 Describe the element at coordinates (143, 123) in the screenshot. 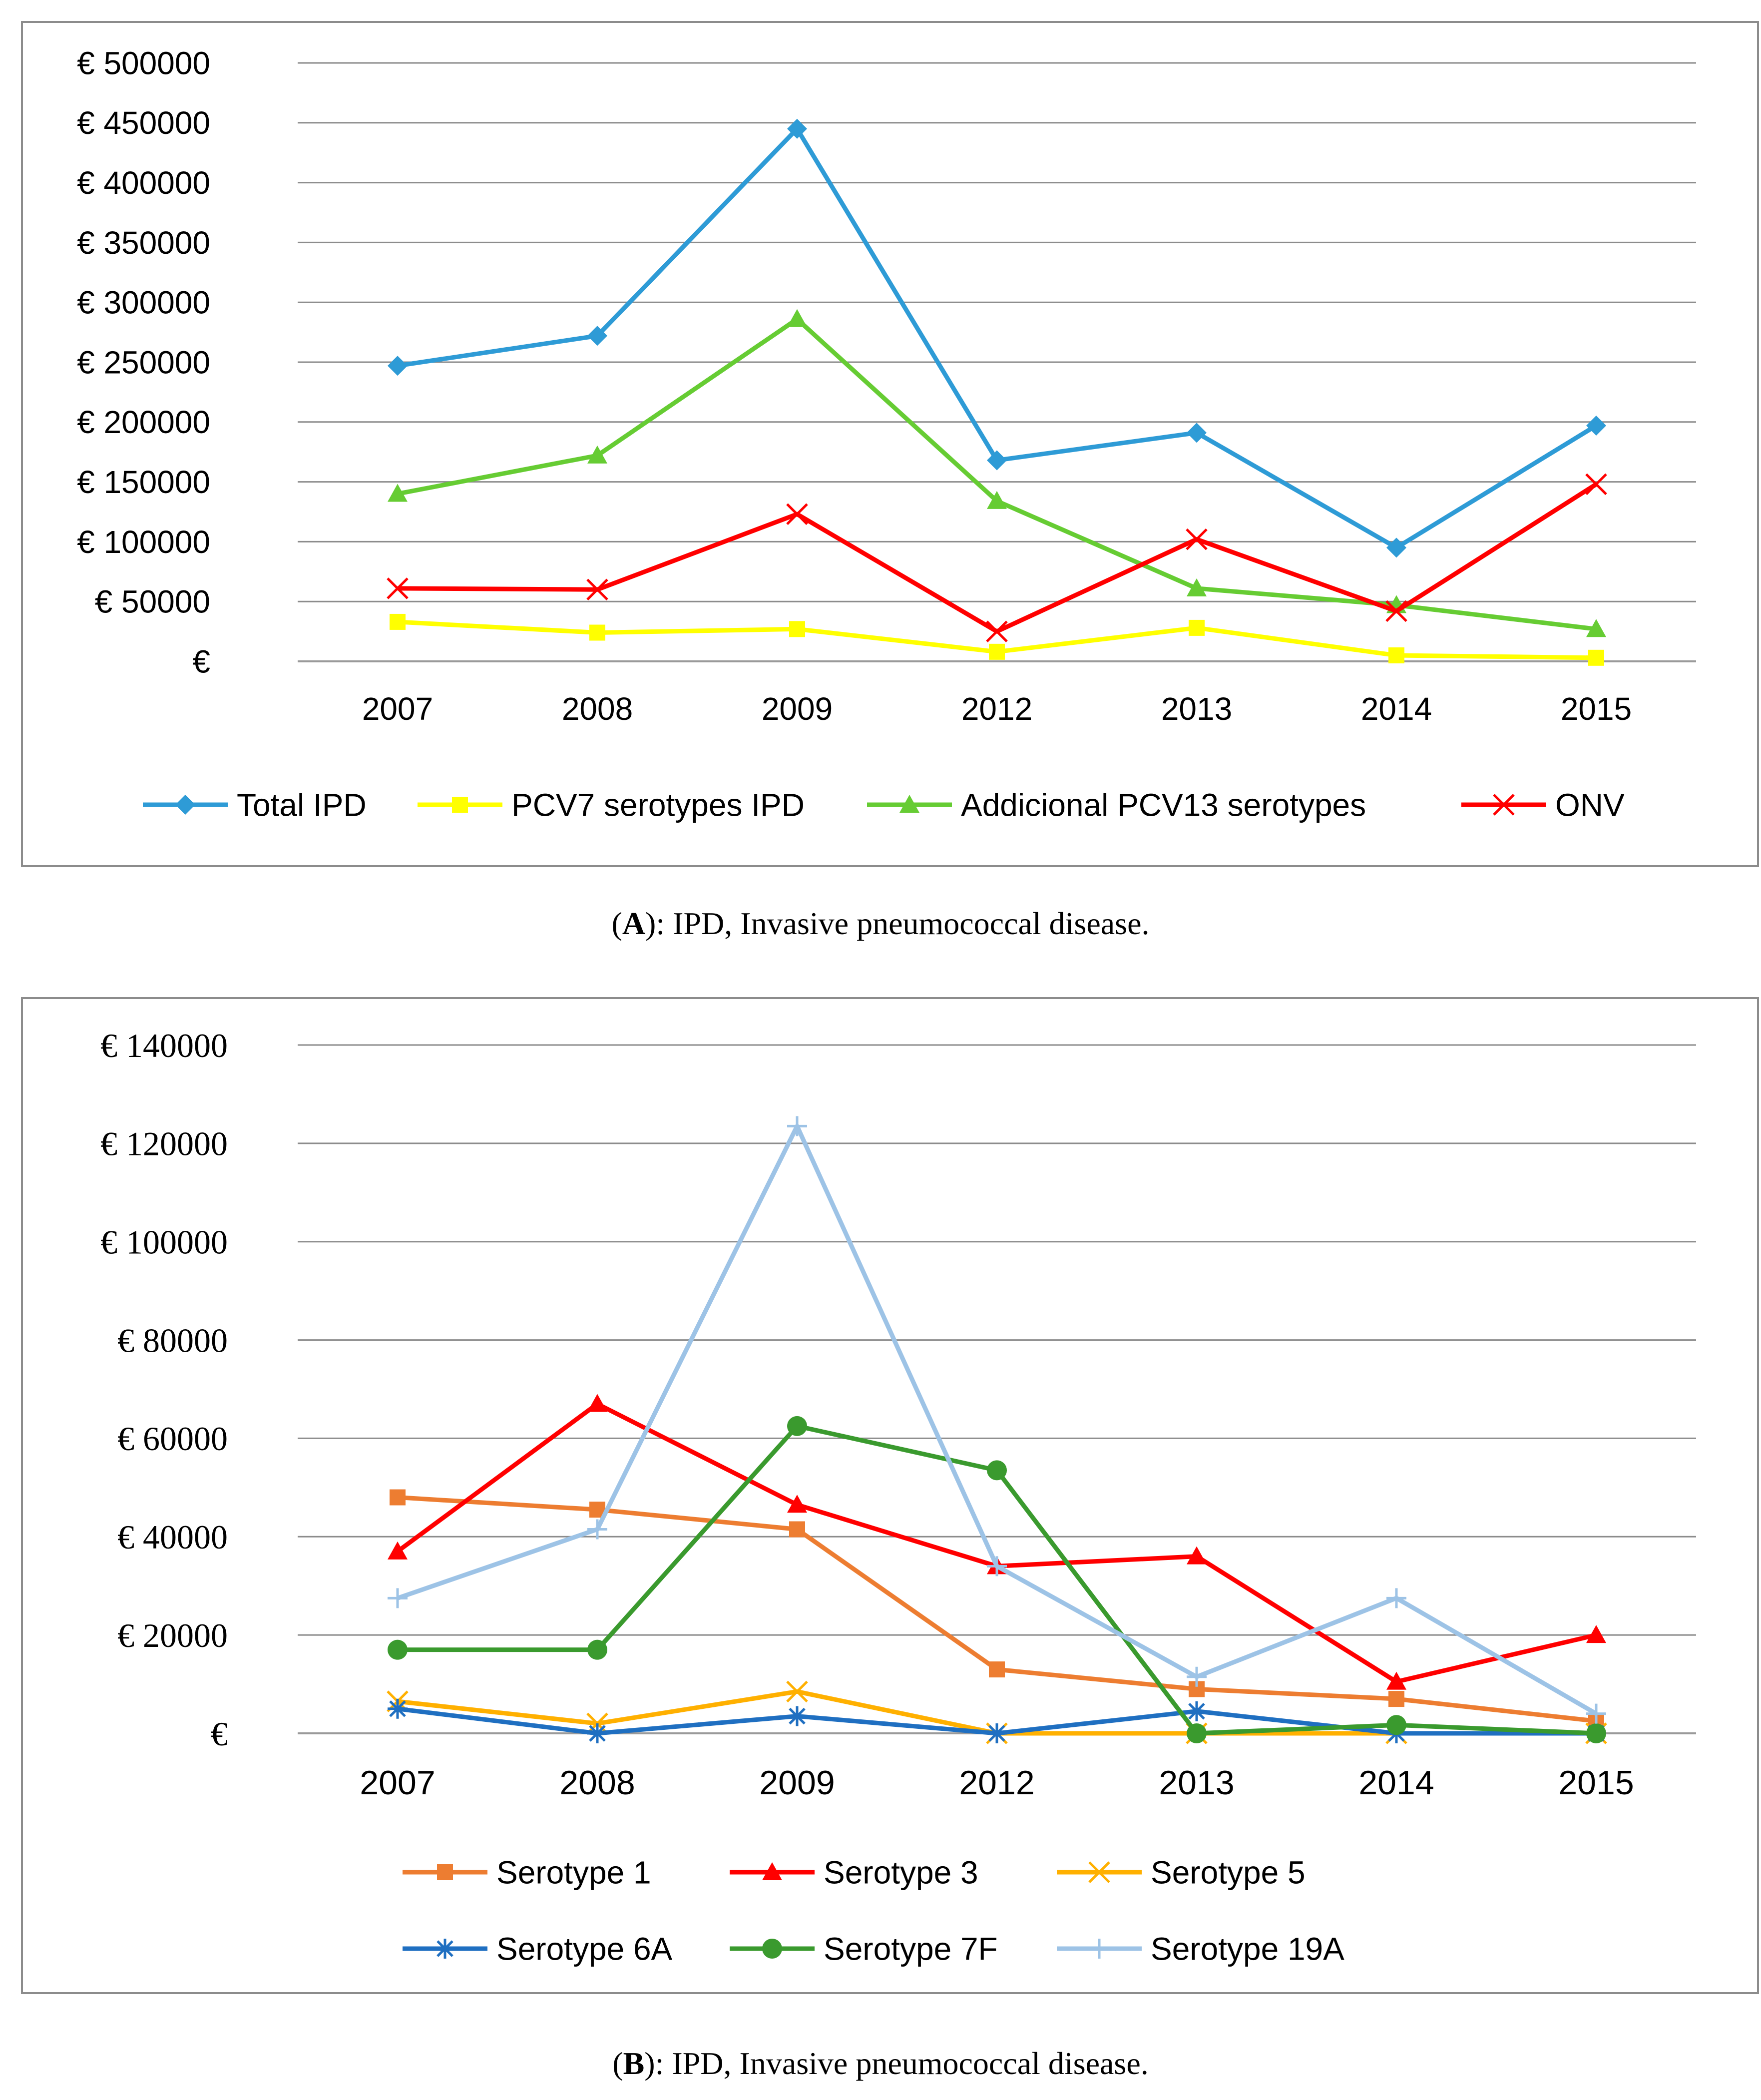

I see `y-tick-label: € 450000` at that location.